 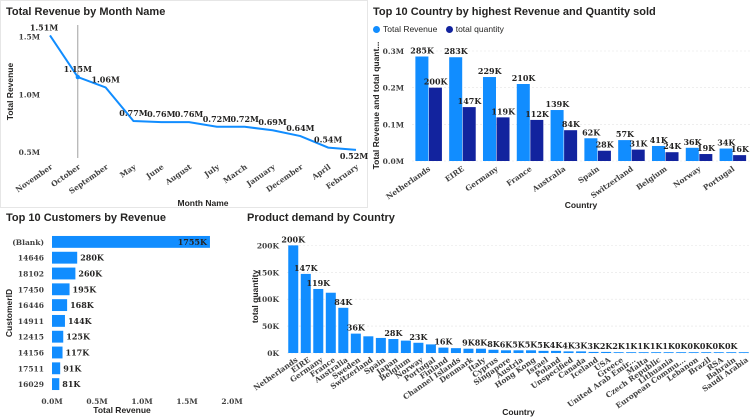 What do you see at coordinates (726, 143) in the screenshot?
I see `data-label: 34K` at bounding box center [726, 143].